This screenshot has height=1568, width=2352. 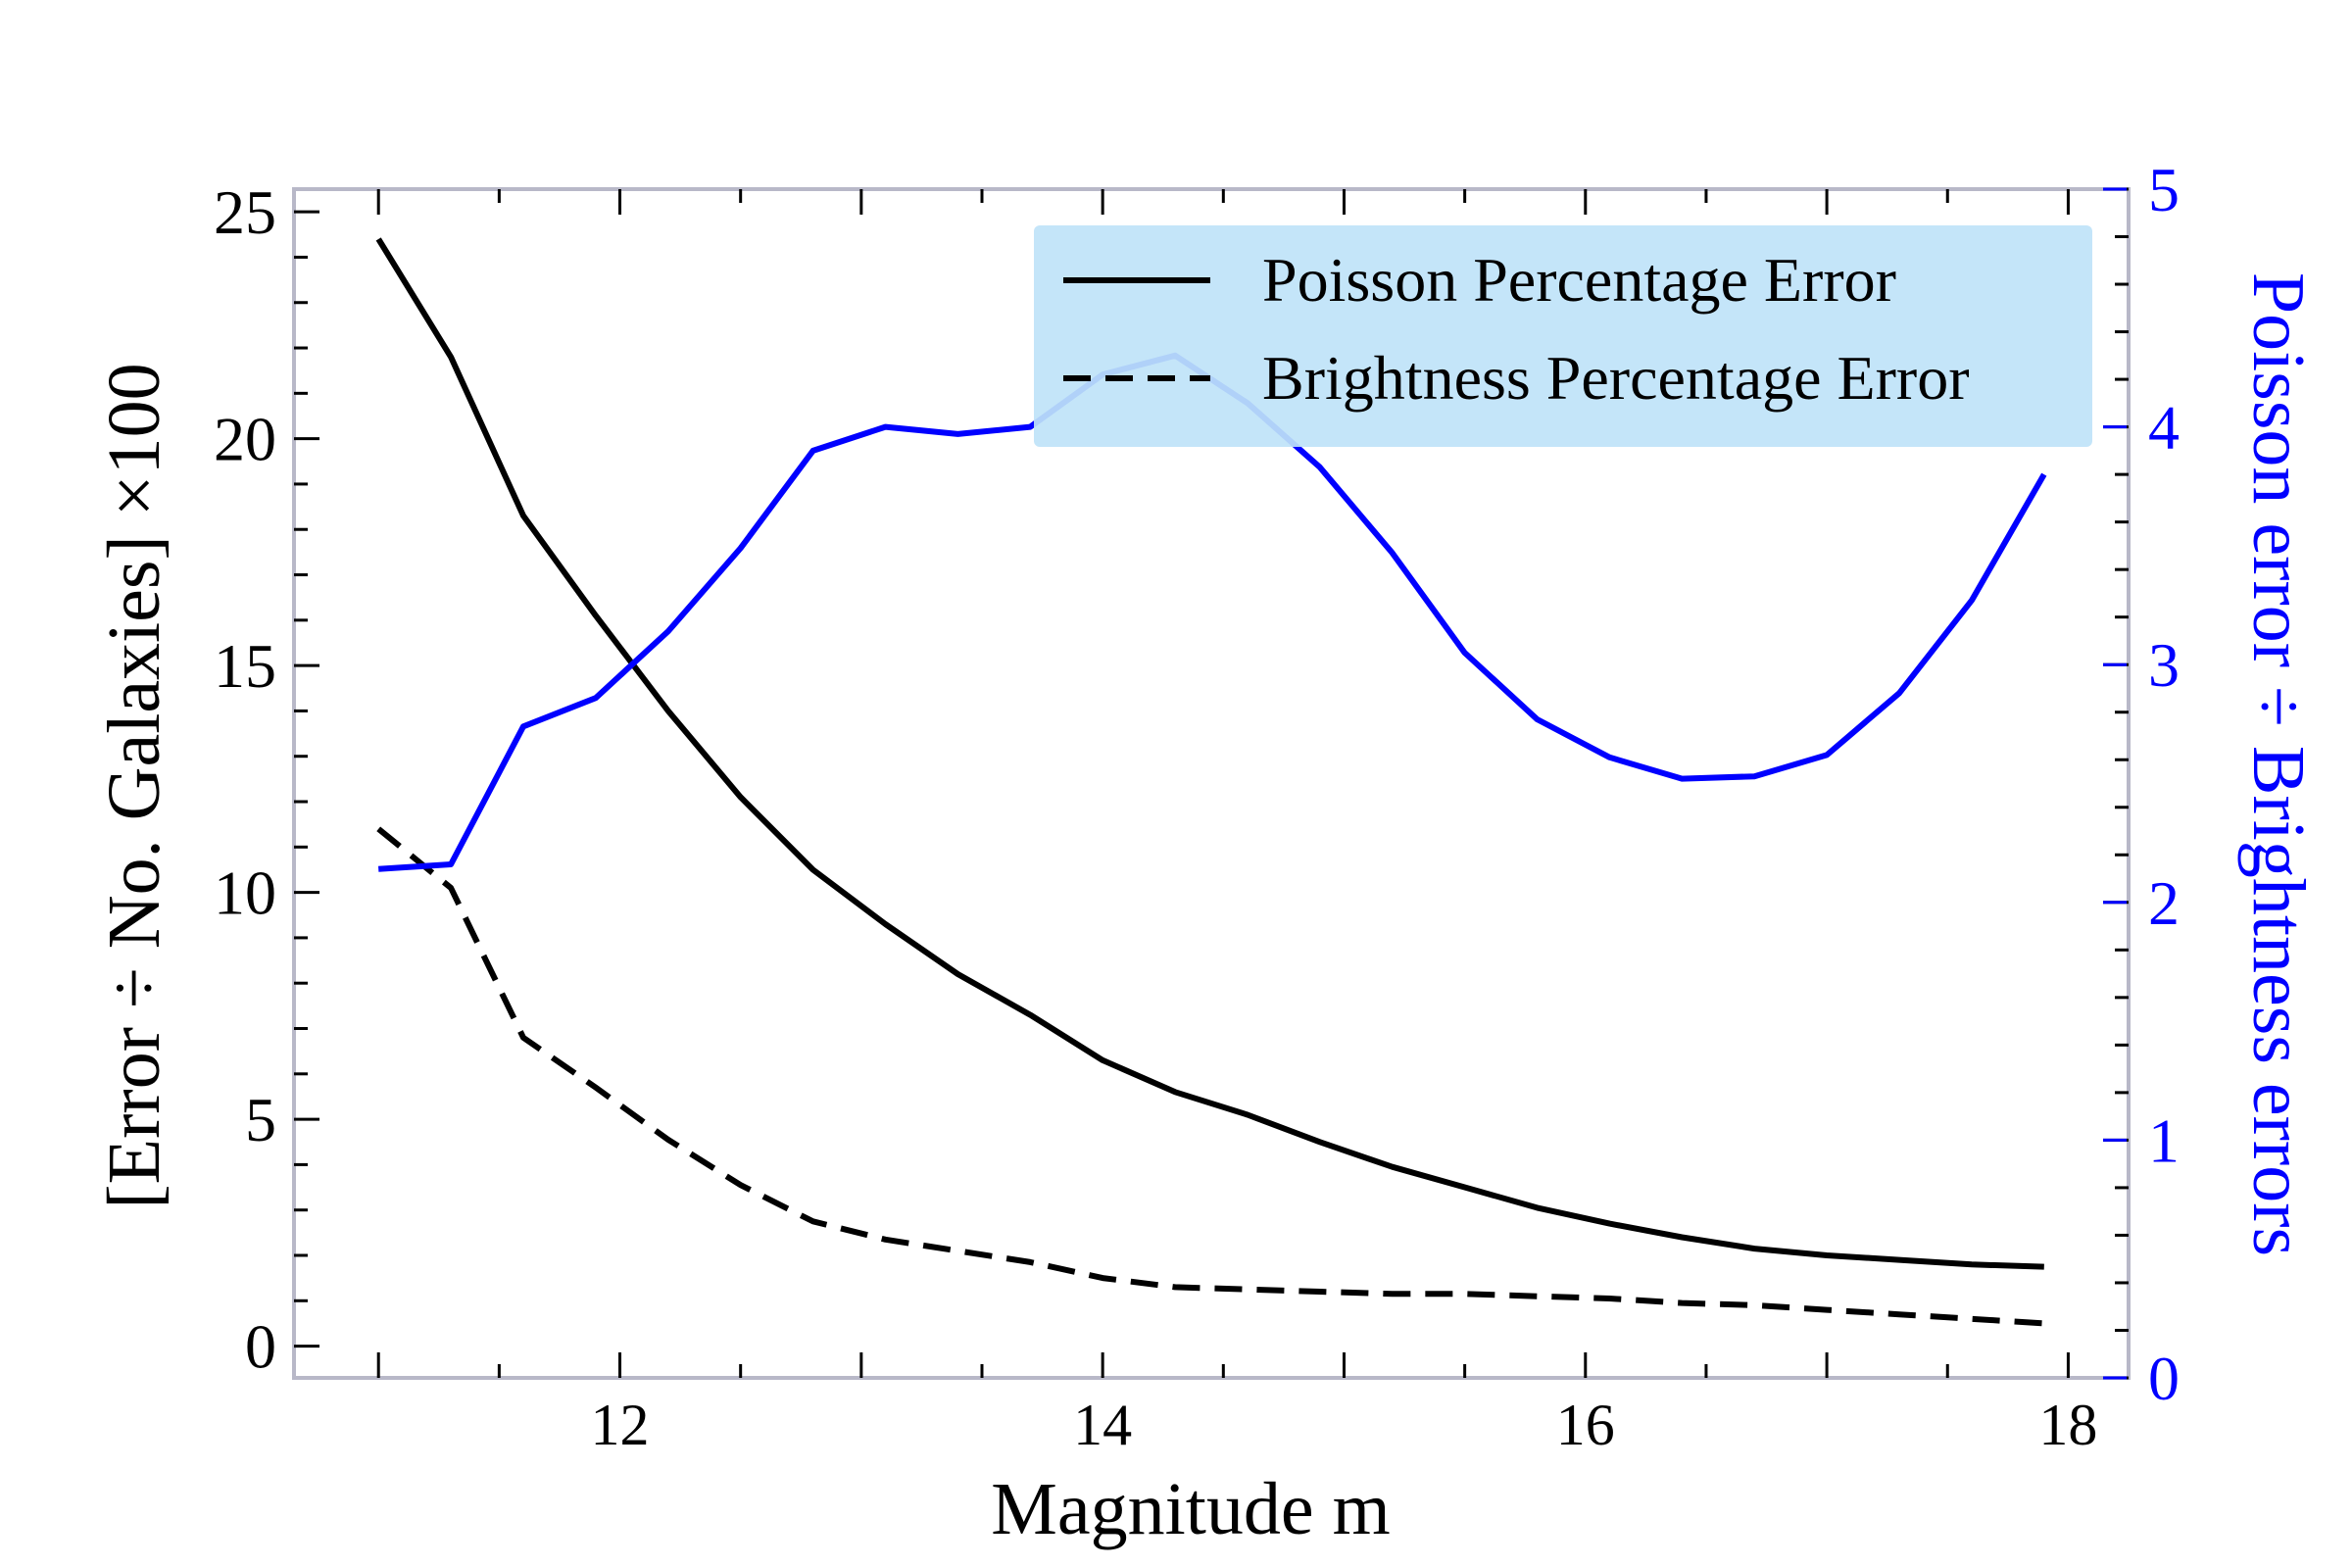 I want to click on x-tick-label: 14, so click(x=1102, y=1425).